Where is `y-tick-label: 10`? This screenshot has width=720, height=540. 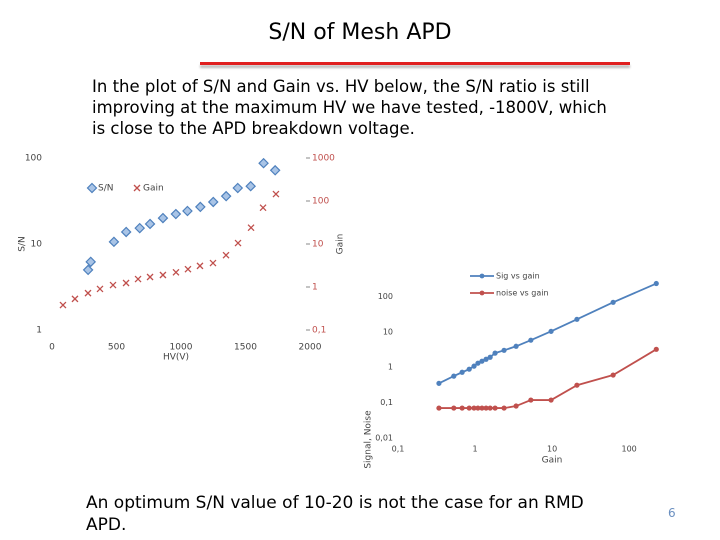
y-tick-label: 10 is located at coordinates (37, 245).